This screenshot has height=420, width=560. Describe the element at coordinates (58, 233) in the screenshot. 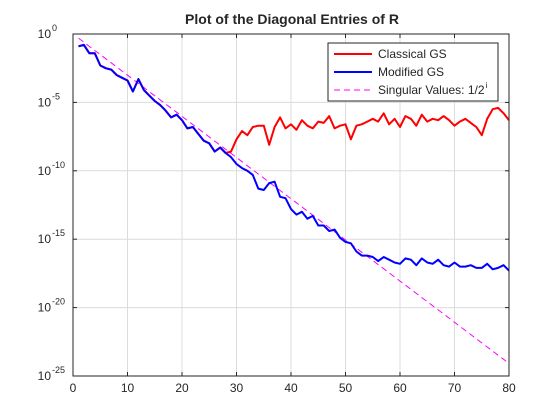

I see `y-tick-exponent: -15` at that location.